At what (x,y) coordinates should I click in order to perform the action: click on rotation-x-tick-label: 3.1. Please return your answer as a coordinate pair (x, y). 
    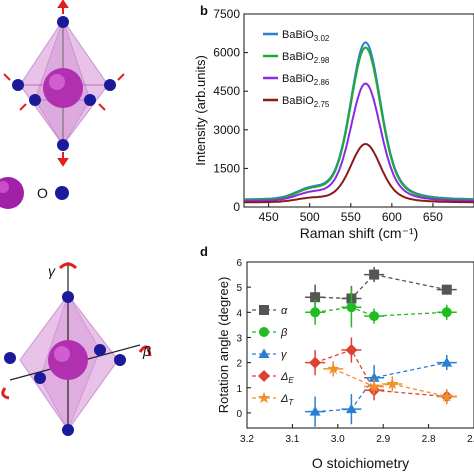
    Looking at the image, I should click on (292, 439).